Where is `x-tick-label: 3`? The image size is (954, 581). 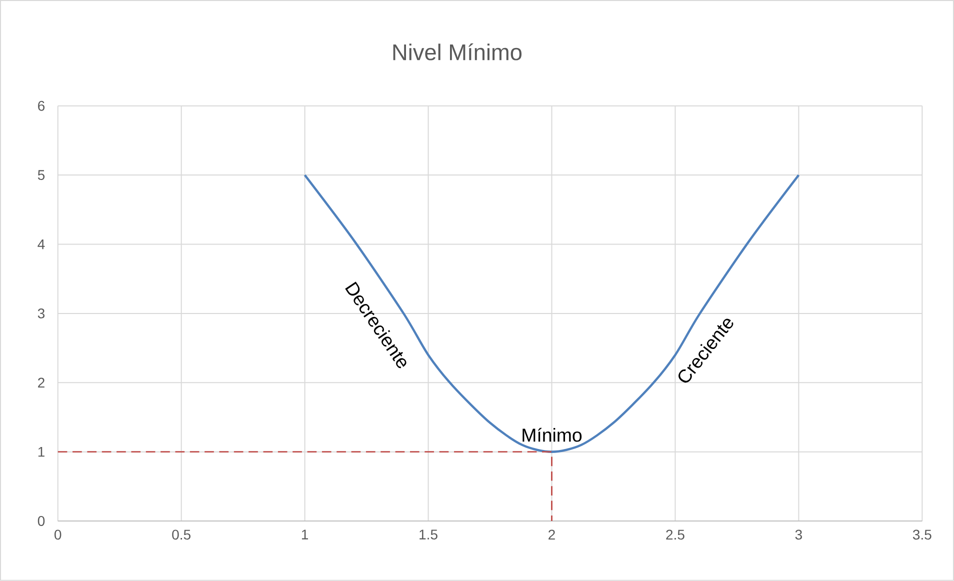
x-tick-label: 3 is located at coordinates (798, 535).